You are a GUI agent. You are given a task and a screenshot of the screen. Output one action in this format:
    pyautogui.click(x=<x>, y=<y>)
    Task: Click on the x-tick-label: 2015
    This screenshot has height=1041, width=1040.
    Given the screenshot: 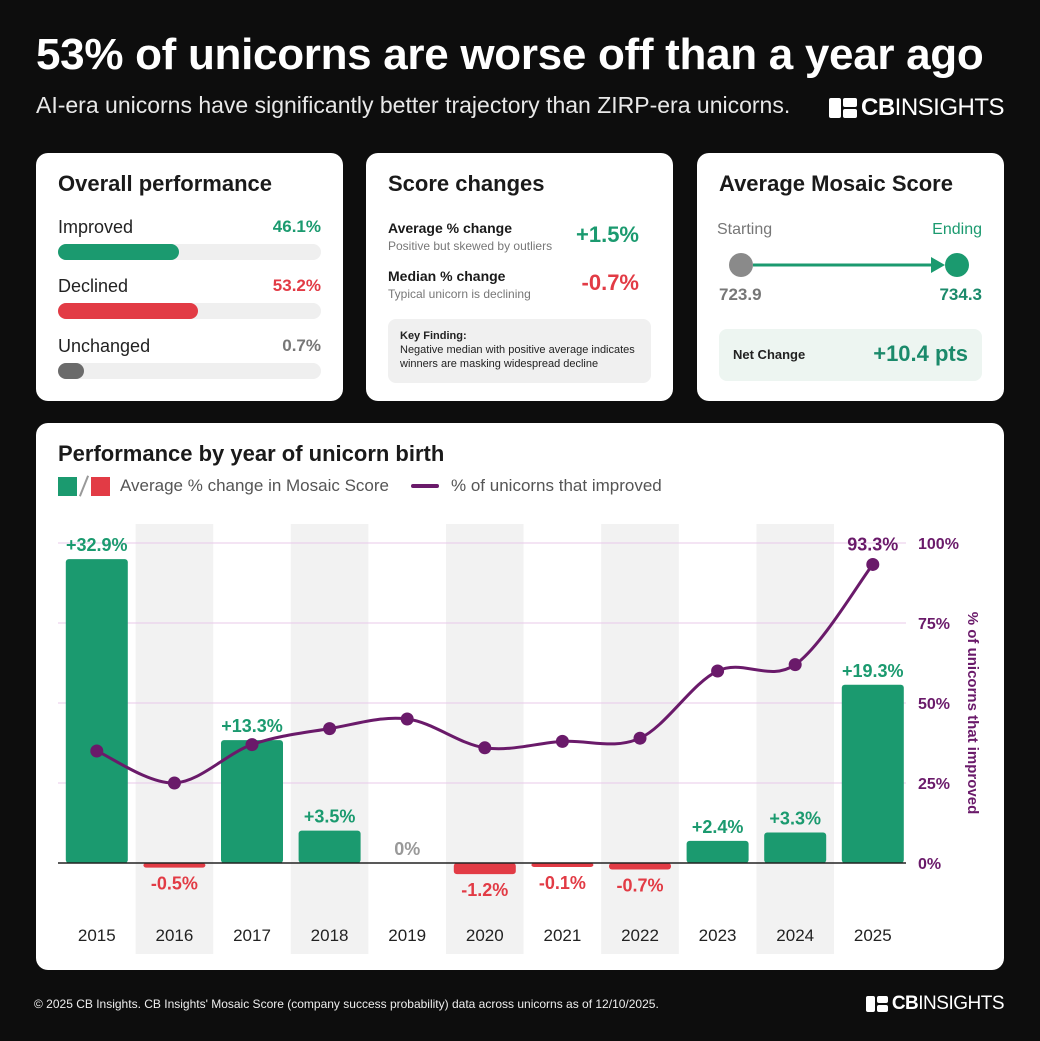 What is the action you would take?
    pyautogui.click(x=97, y=935)
    